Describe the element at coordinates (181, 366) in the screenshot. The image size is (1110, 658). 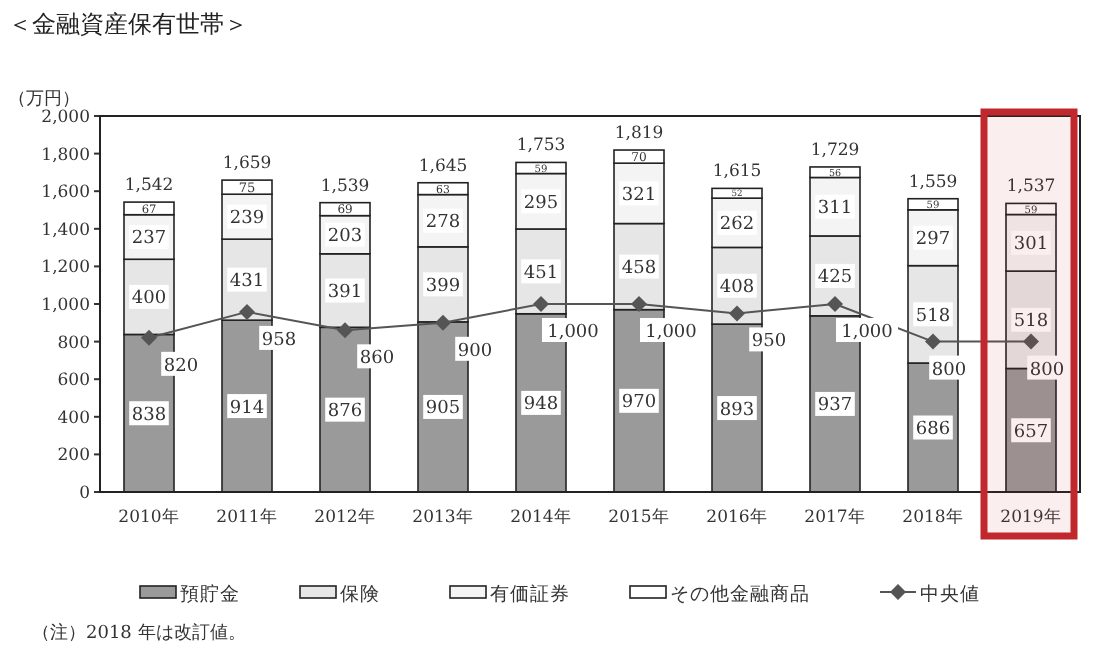
I see `data-label: 820` at that location.